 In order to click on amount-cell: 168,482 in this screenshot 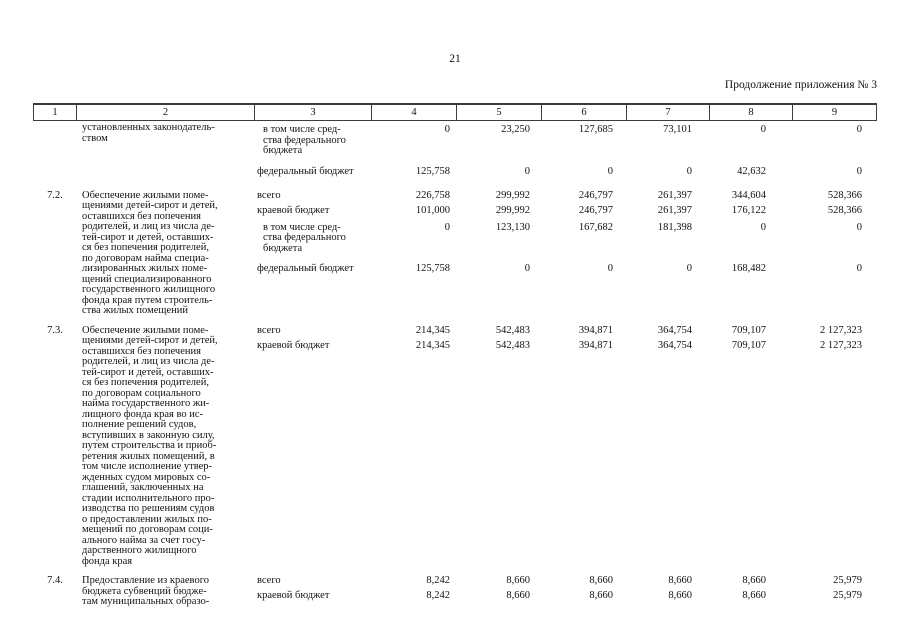, I will do `click(748, 268)`.